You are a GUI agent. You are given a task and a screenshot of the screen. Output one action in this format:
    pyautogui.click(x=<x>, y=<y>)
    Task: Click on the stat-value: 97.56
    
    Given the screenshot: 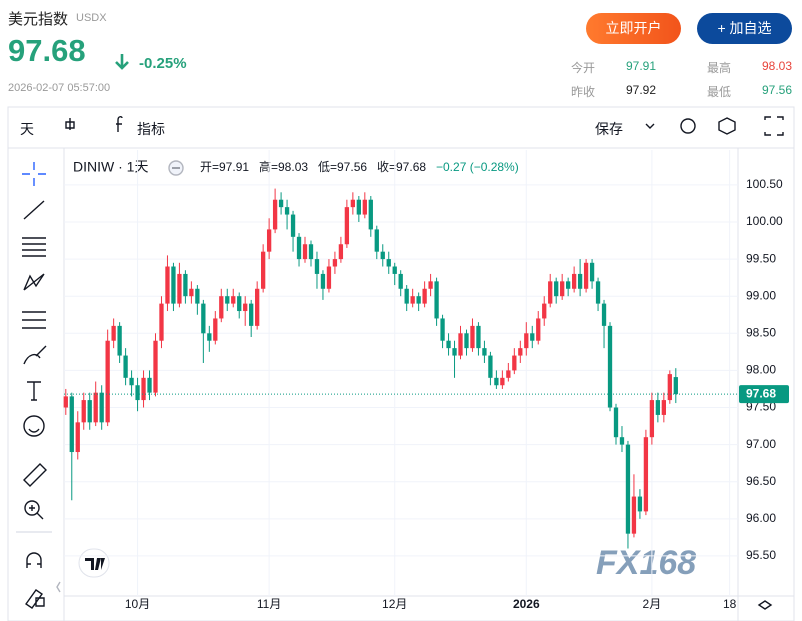 What is the action you would take?
    pyautogui.click(x=777, y=90)
    